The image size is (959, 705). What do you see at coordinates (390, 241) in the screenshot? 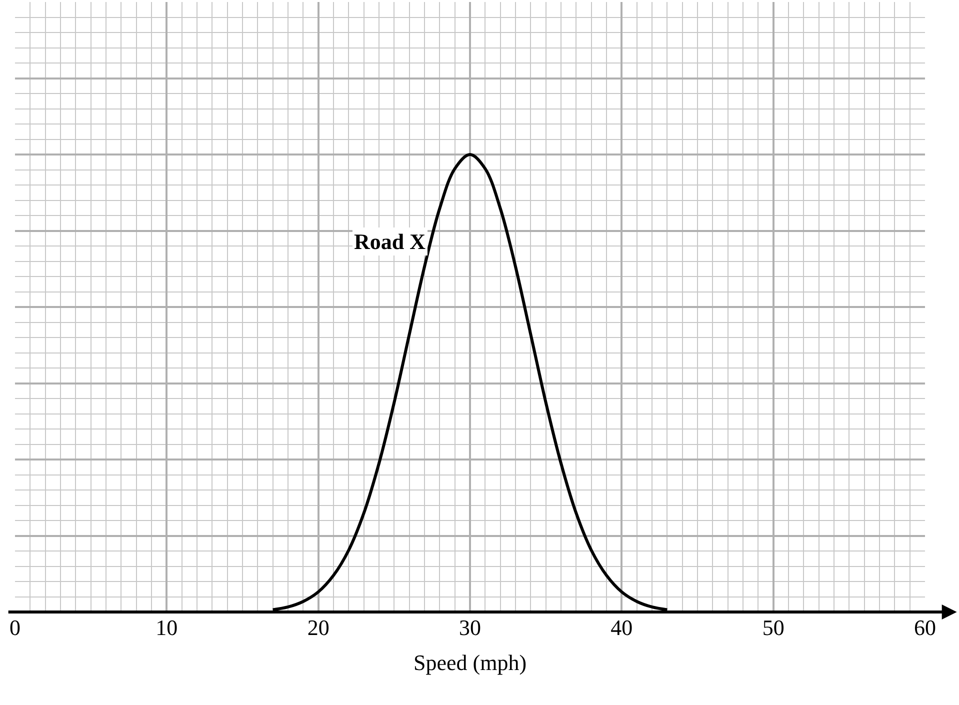
I see `series-label: Road X` at bounding box center [390, 241].